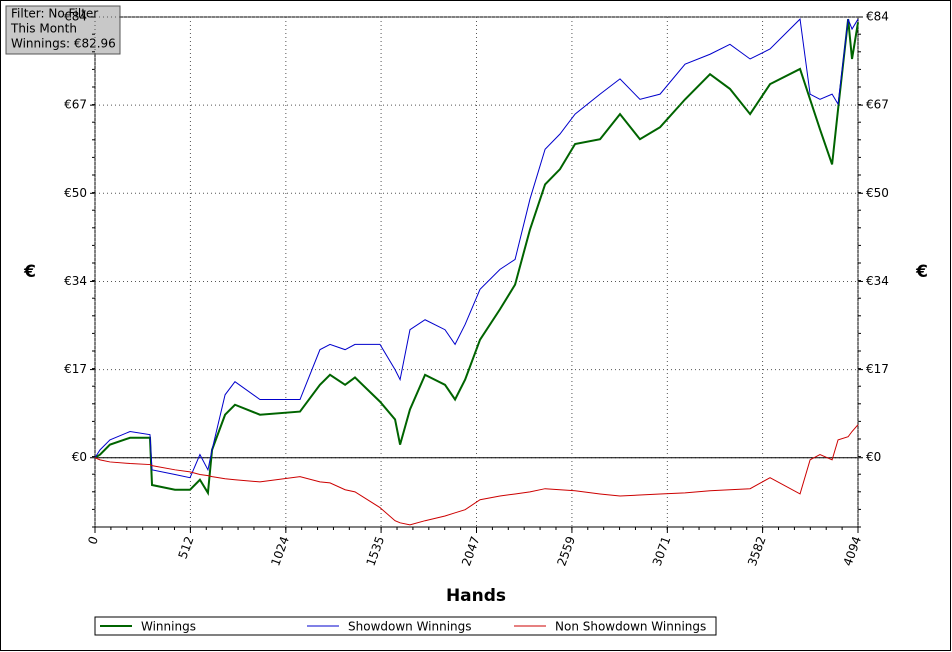  What do you see at coordinates (75, 105) in the screenshot?
I see `y-tick-label: €67` at bounding box center [75, 105].